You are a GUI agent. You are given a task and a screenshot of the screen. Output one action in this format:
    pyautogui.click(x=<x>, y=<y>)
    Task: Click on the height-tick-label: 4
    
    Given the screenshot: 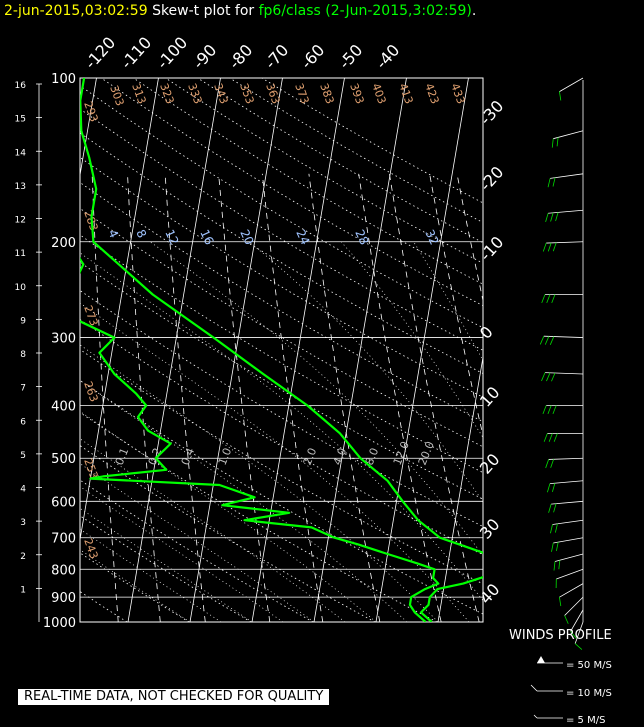 What is the action you would take?
    pyautogui.click(x=23, y=490)
    